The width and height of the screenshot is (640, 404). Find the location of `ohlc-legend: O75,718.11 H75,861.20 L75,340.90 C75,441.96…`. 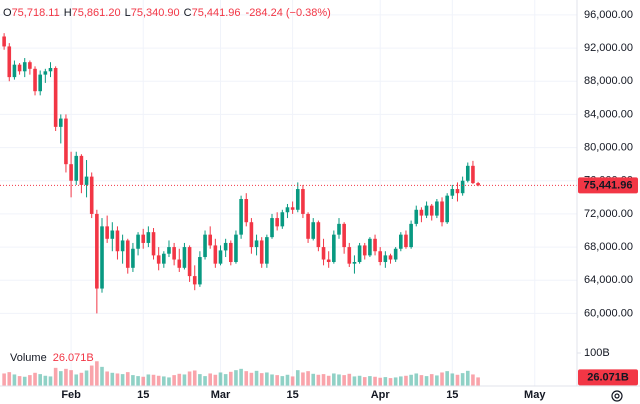

ohlc-legend: O75,718.11 H75,861.20 L75,340.90 C75,441.96… is located at coordinates (167, 13).